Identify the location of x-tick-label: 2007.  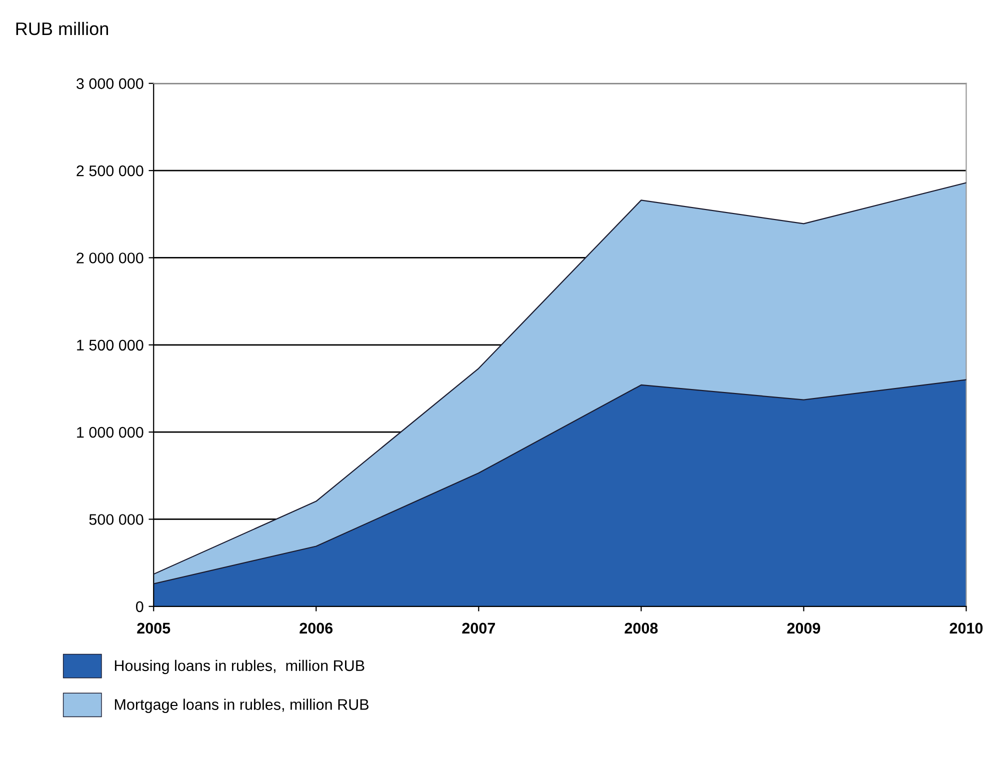
(478, 628).